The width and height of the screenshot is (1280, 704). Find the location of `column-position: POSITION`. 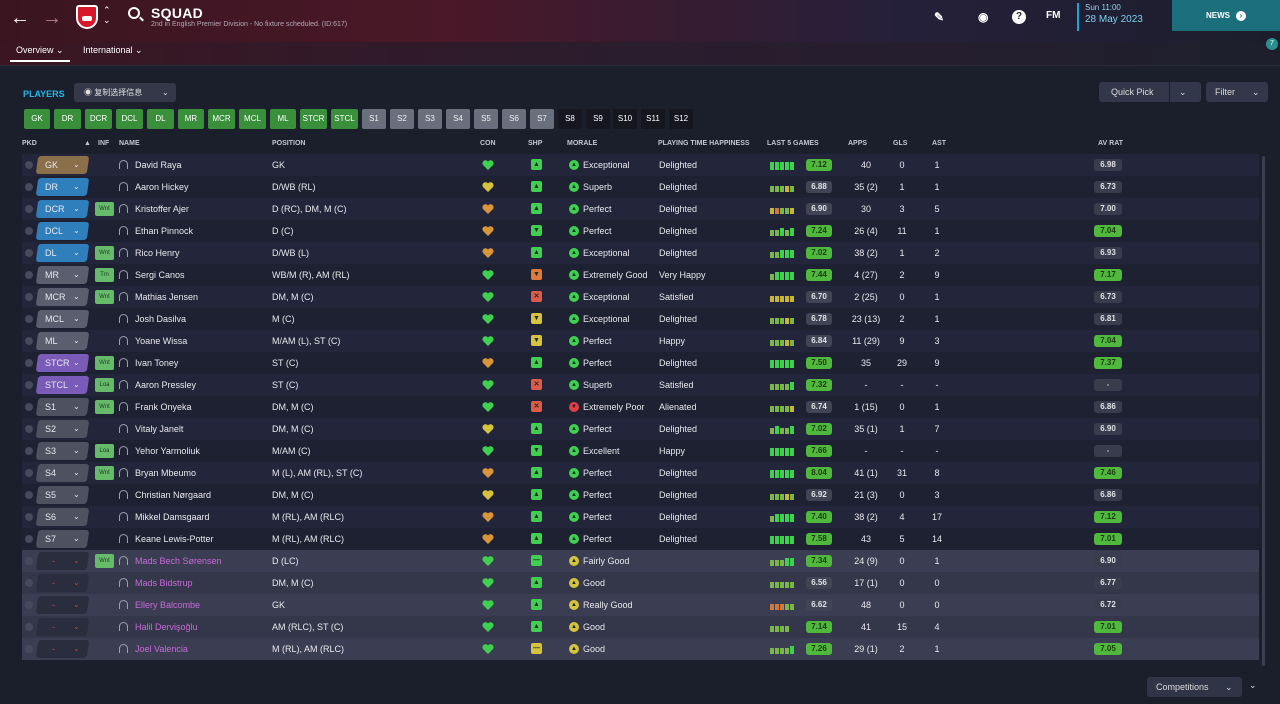

column-position: POSITION is located at coordinates (289, 143).